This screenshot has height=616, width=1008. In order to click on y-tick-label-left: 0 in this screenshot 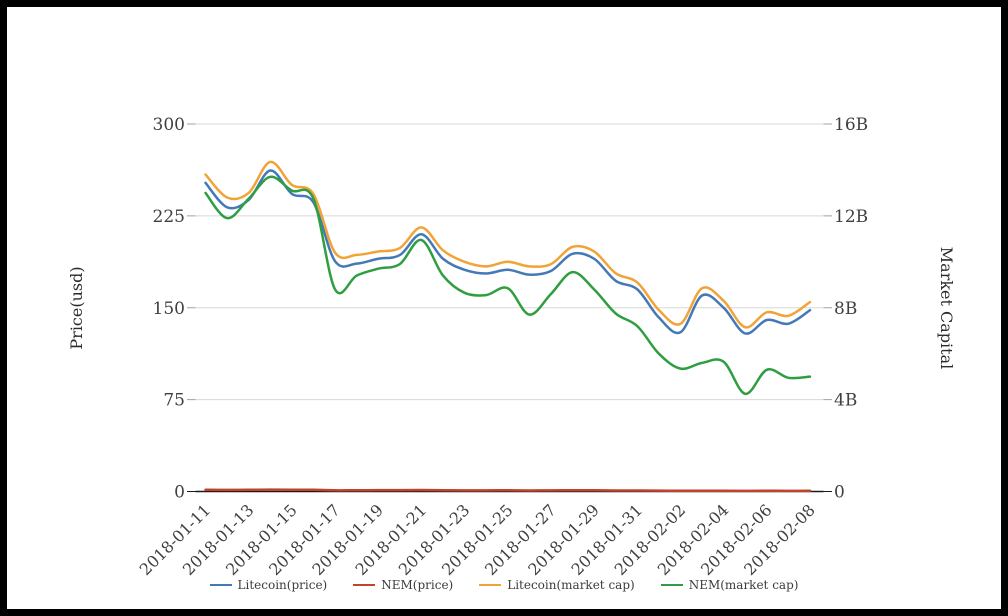, I will do `click(179, 493)`.